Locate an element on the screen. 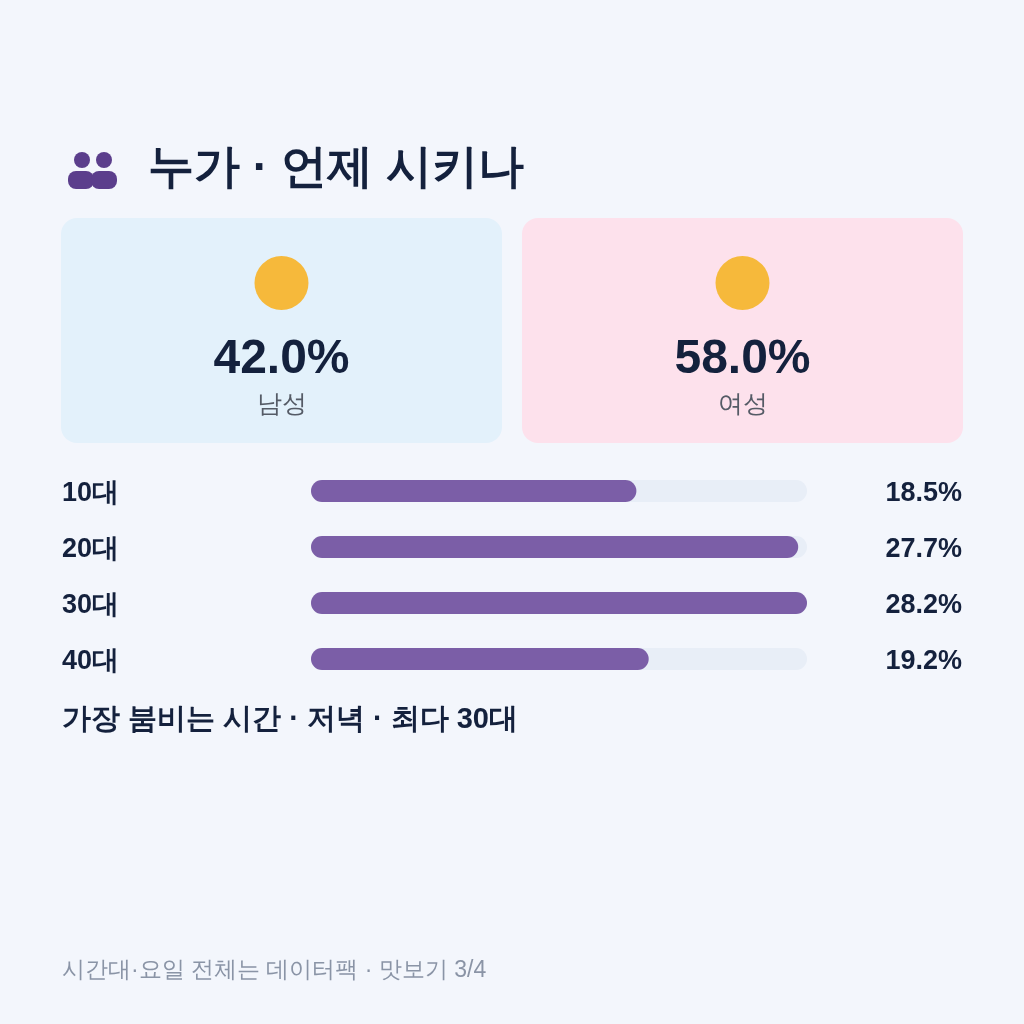 The height and width of the screenshot is (1024, 1024). data-label: 19.2% is located at coordinates (923, 660).